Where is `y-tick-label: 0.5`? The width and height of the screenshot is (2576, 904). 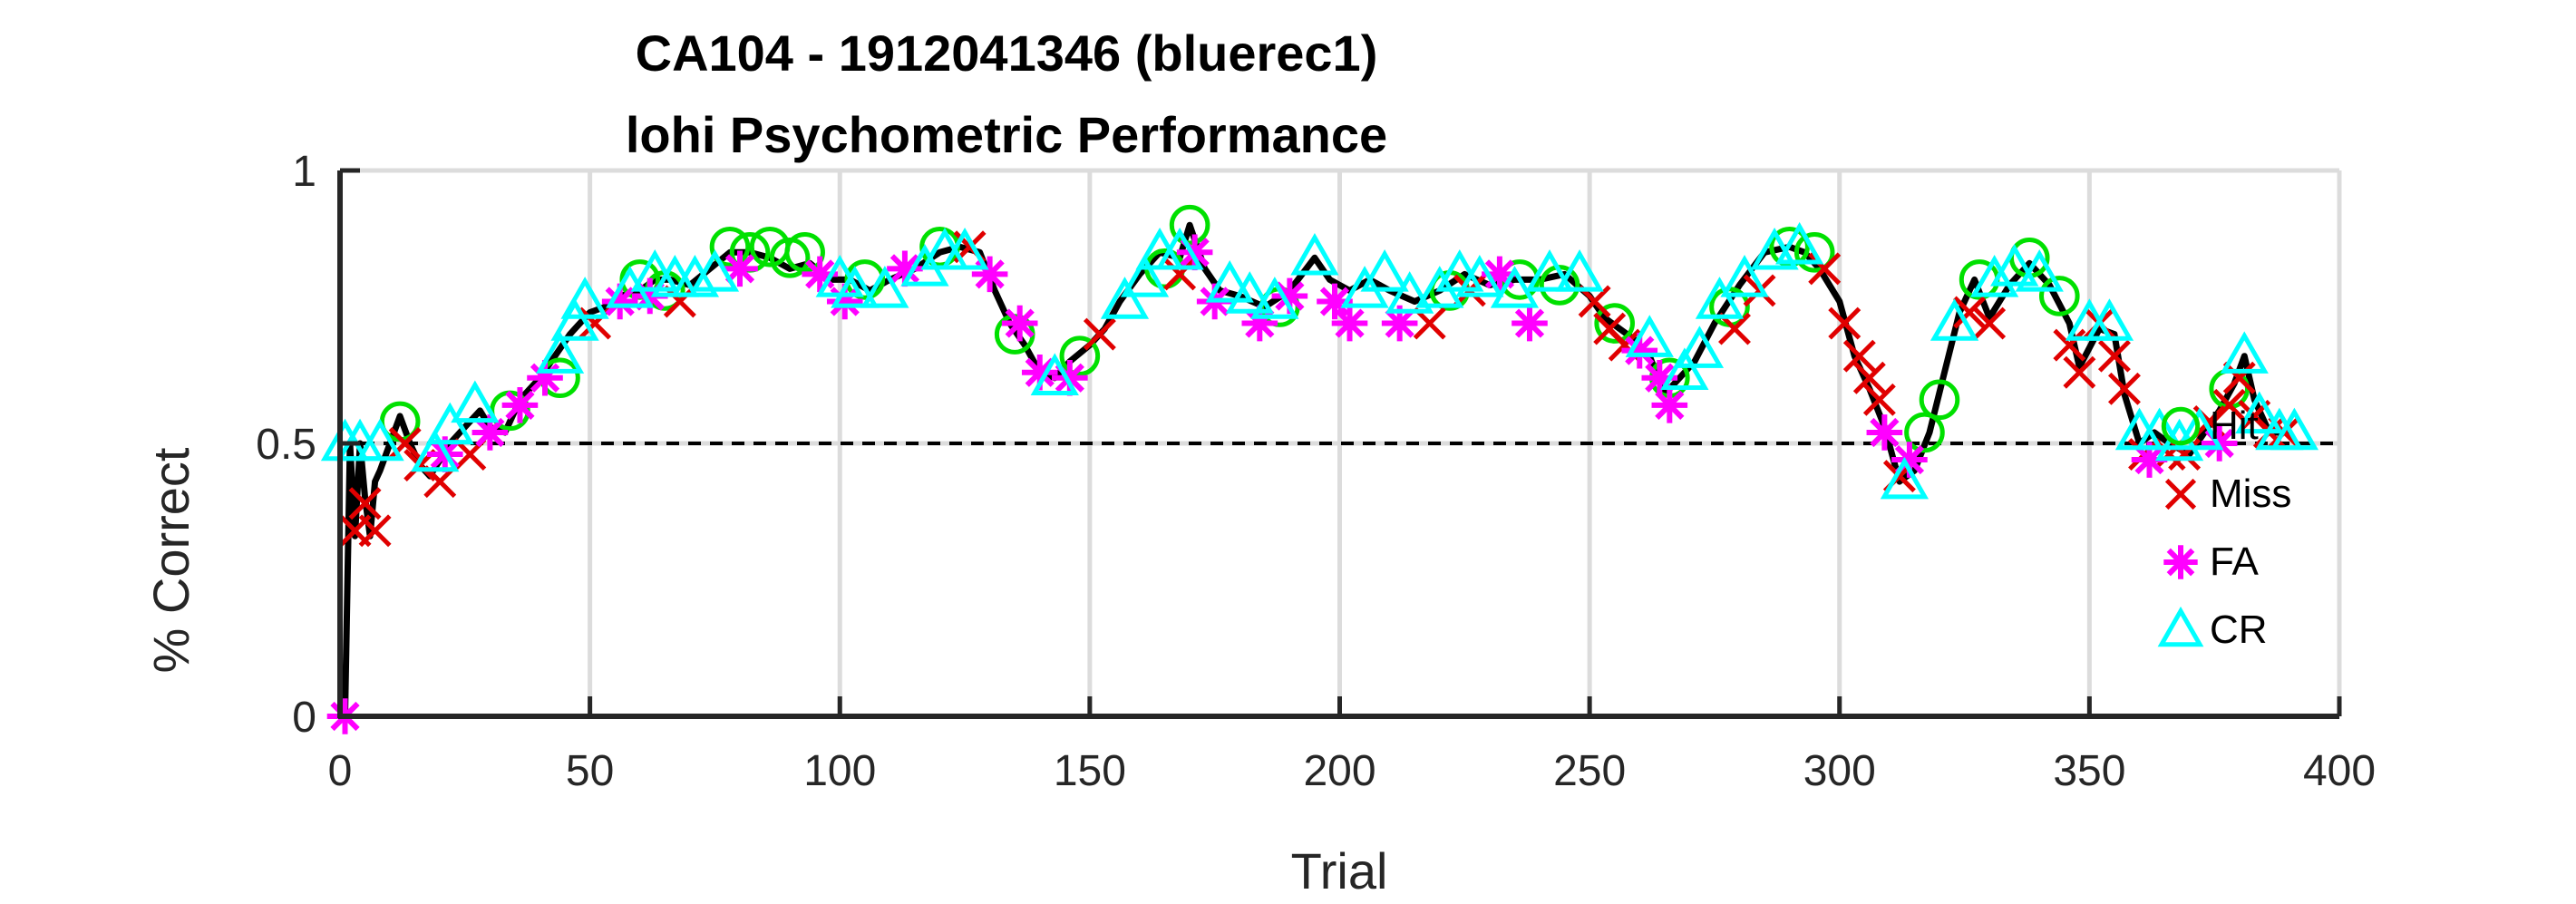 y-tick-label: 0.5 is located at coordinates (286, 445).